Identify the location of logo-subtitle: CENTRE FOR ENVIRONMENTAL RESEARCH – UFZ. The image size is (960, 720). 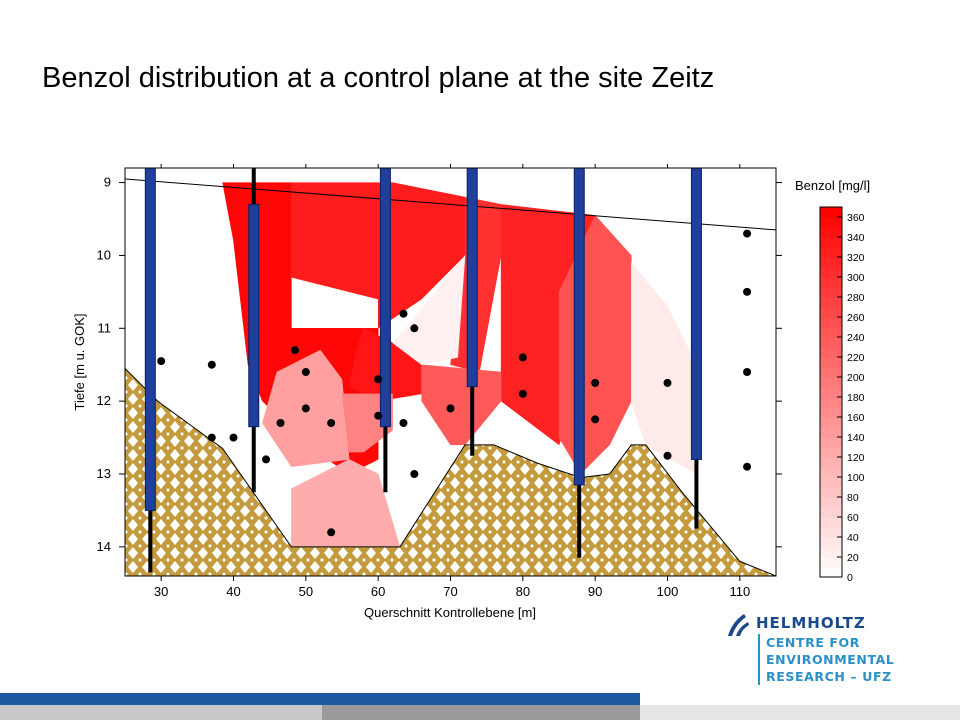
(826, 659).